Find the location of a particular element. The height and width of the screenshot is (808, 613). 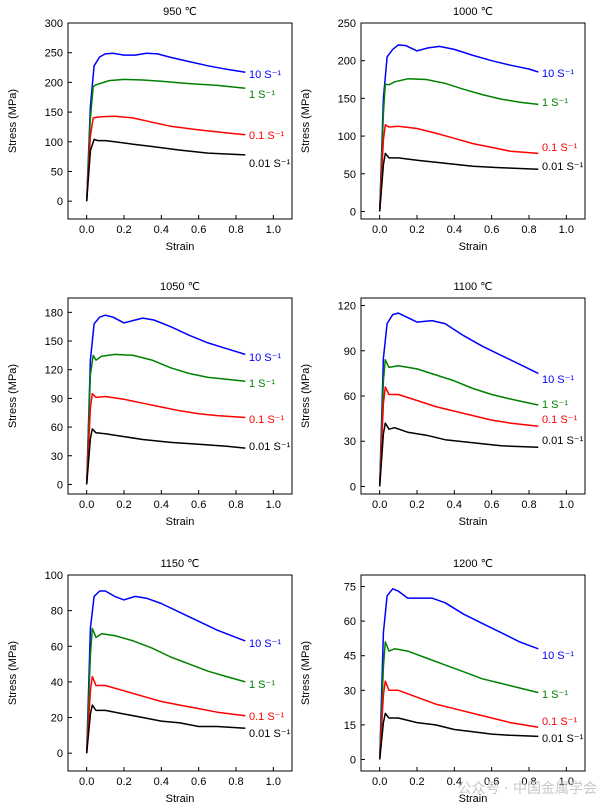

y-tick-label: 45 is located at coordinates (350, 657).